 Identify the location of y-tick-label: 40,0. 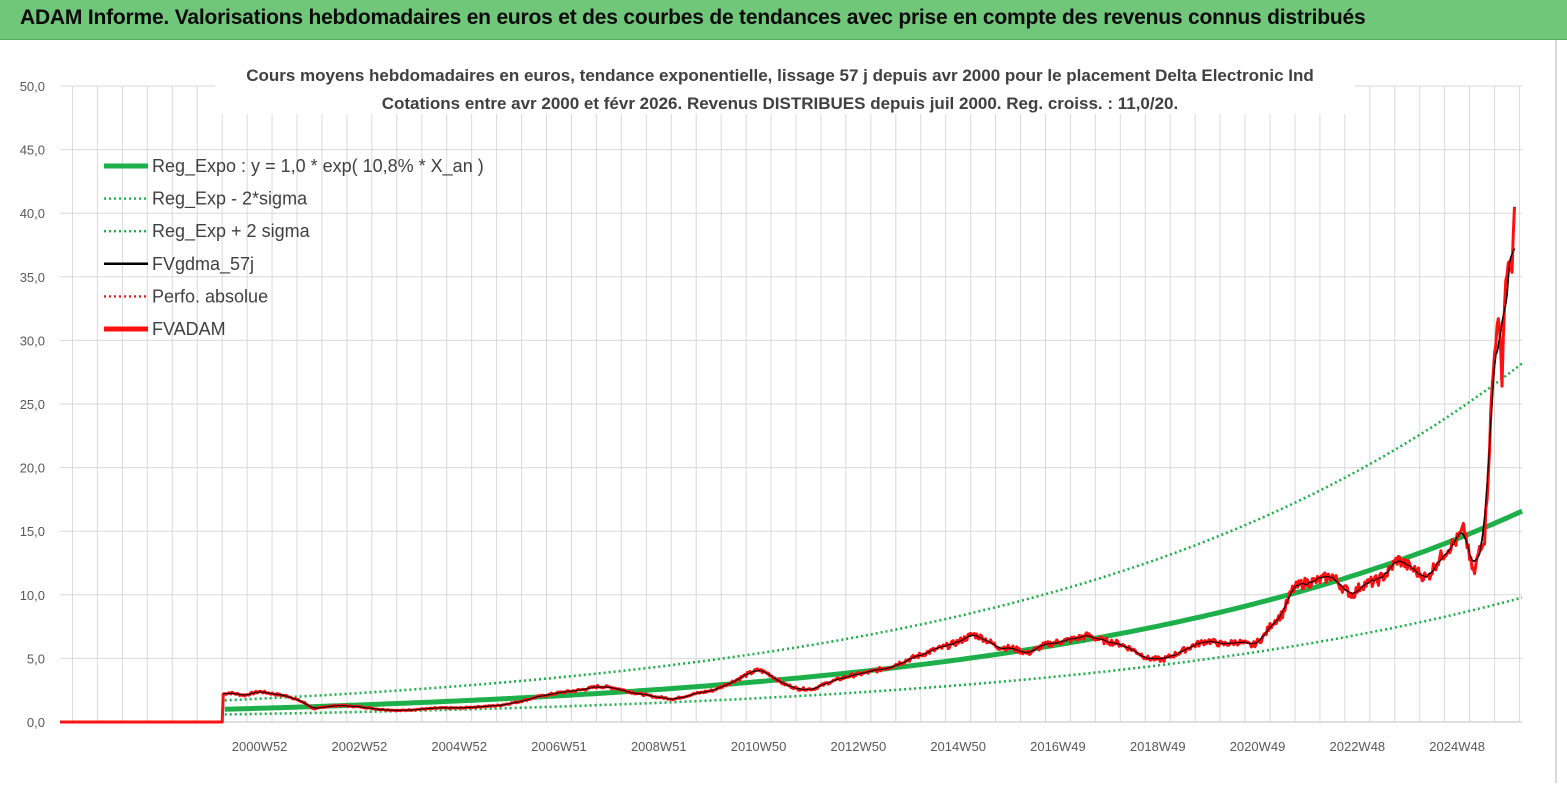
(32, 213).